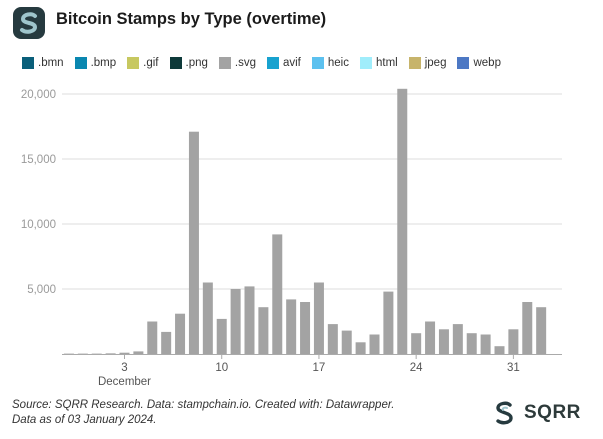 The image size is (603, 439). What do you see at coordinates (151, 63) in the screenshot?
I see `legend-label: .gif` at bounding box center [151, 63].